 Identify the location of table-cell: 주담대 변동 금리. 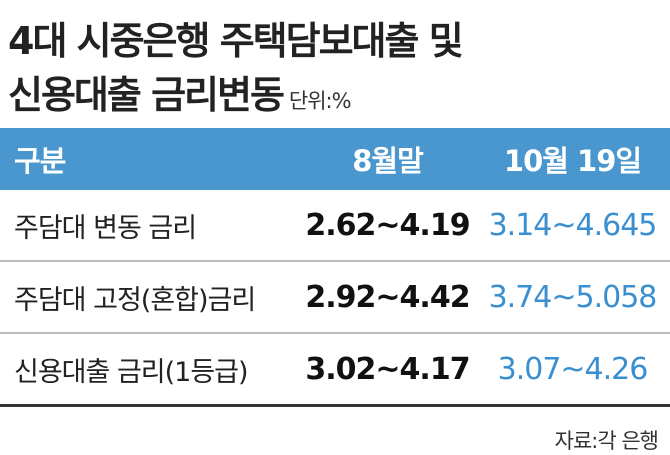
(105, 228).